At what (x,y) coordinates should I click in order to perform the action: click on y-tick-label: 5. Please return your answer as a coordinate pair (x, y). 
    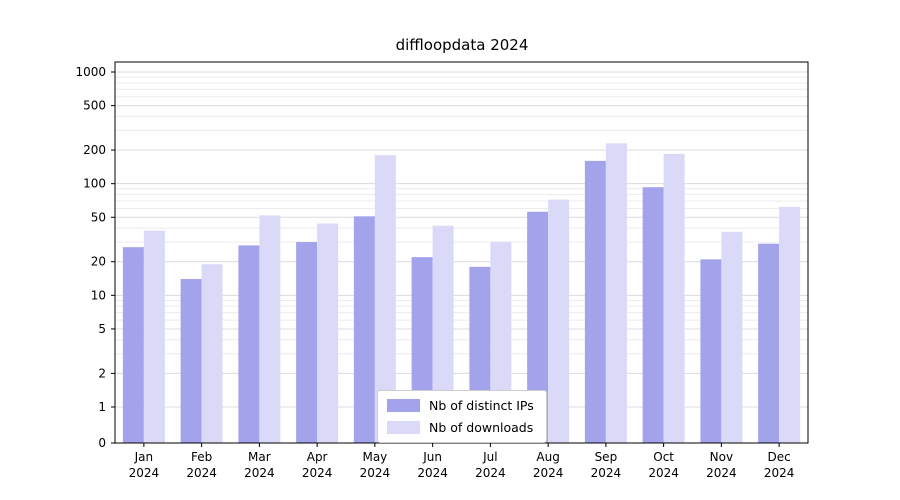
    Looking at the image, I should click on (102, 329).